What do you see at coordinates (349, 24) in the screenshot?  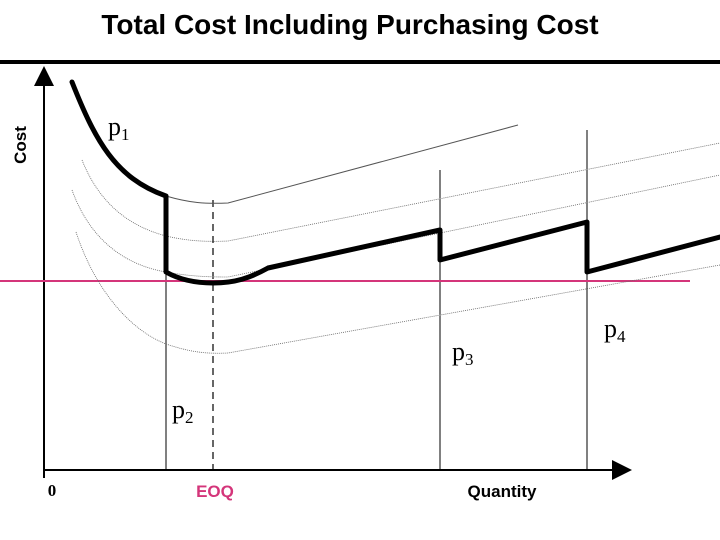 I see `page-title: Total Cost Including Purchasing Cost` at bounding box center [349, 24].